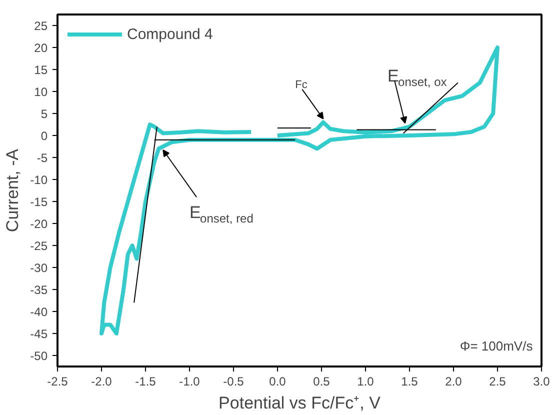 The image size is (555, 415). What do you see at coordinates (41, 26) in the screenshot?
I see `y-tick-label: 25` at bounding box center [41, 26].